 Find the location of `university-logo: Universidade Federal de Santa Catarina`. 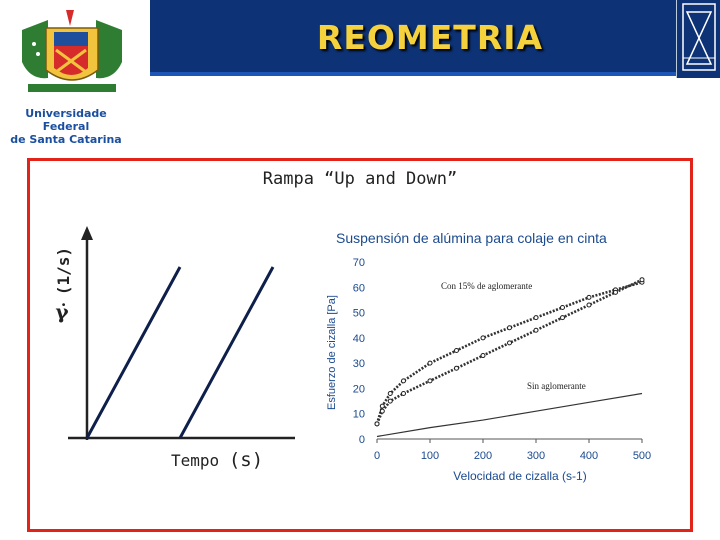

university-logo: Universidade Federal de Santa Catarina is located at coordinates (75, 75).